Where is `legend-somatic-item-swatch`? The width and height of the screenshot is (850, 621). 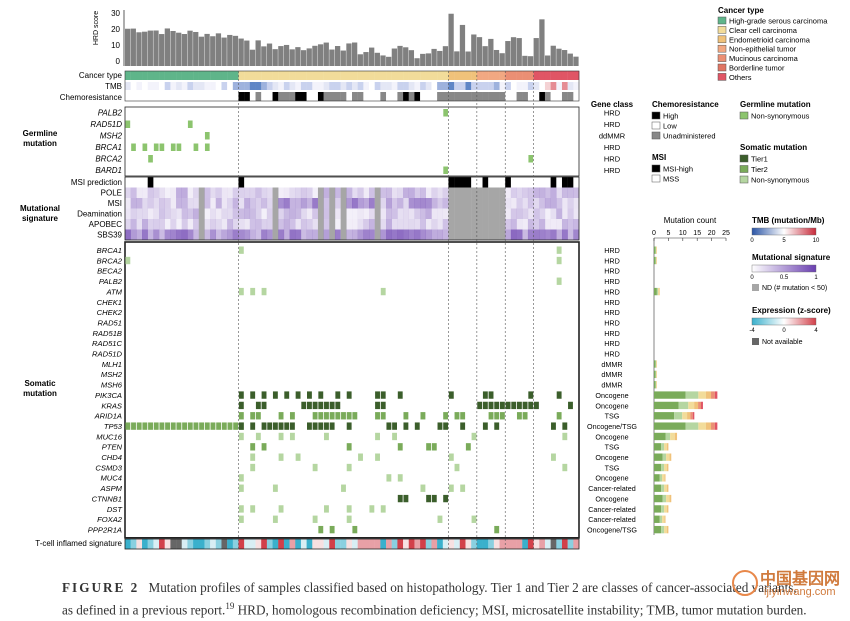 legend-somatic-item-swatch is located at coordinates (744, 179).